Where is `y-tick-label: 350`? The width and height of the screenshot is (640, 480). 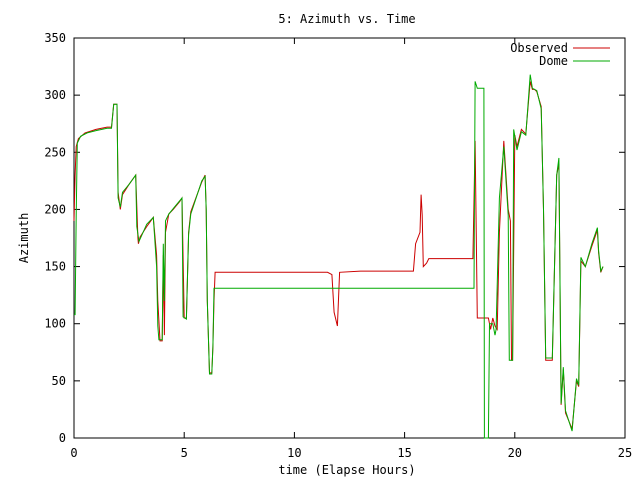 y-tick-label: 350 is located at coordinates (55, 38).